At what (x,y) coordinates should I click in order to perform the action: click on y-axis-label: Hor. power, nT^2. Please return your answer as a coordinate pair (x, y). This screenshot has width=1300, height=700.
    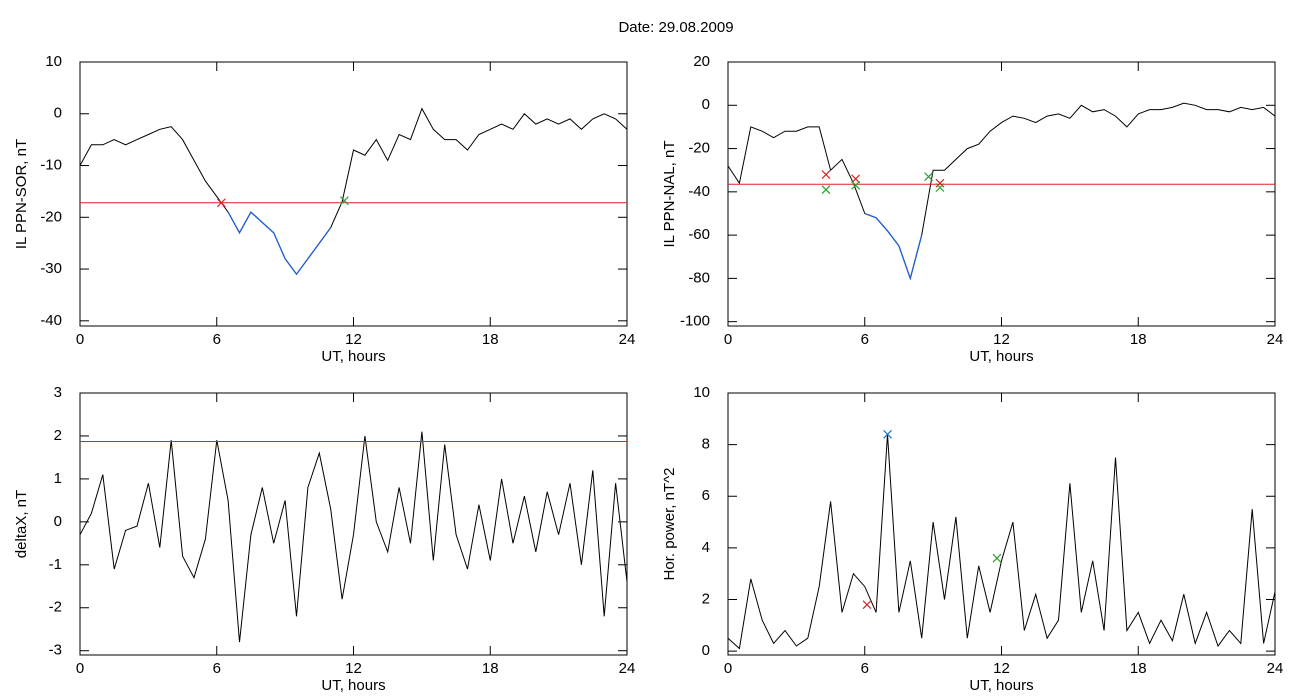
    Looking at the image, I should click on (669, 524).